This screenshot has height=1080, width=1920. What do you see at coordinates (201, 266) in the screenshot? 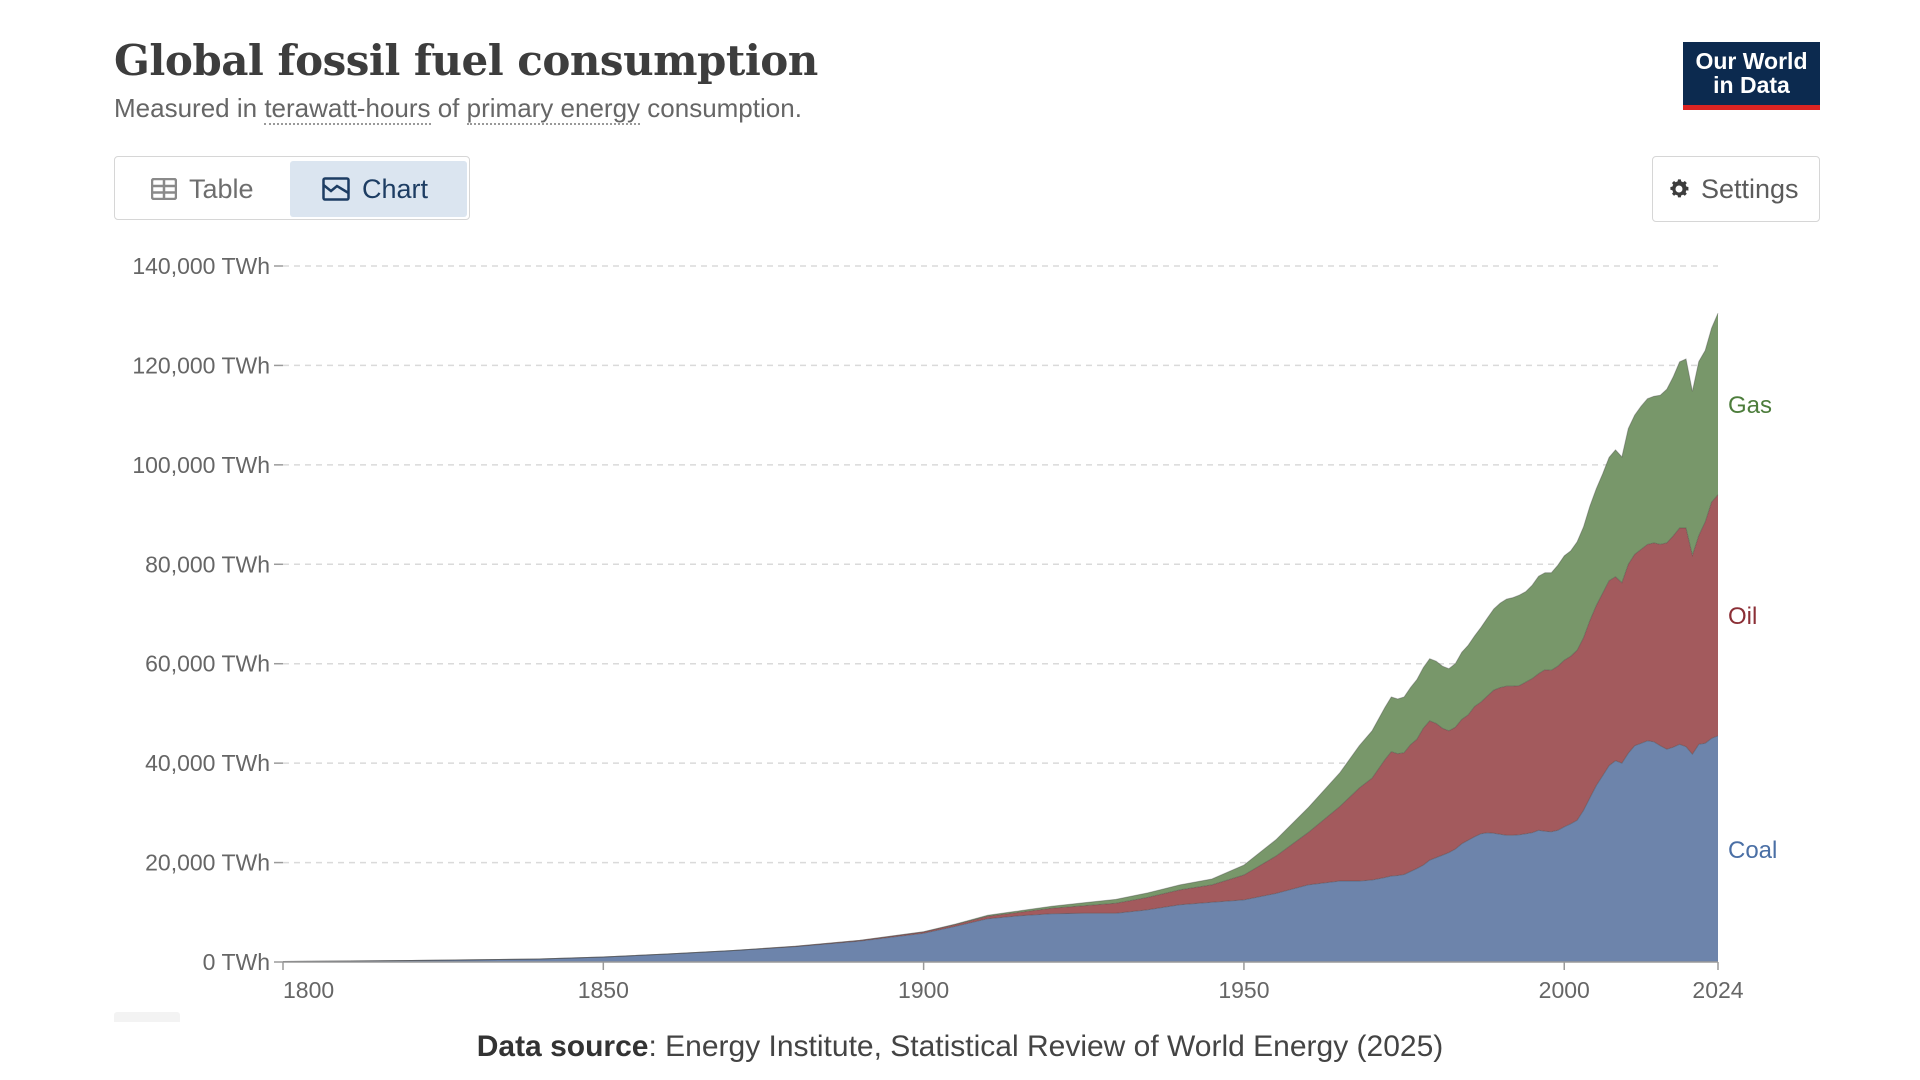
I see `y-tick-label: 140,000 TWh` at bounding box center [201, 266].